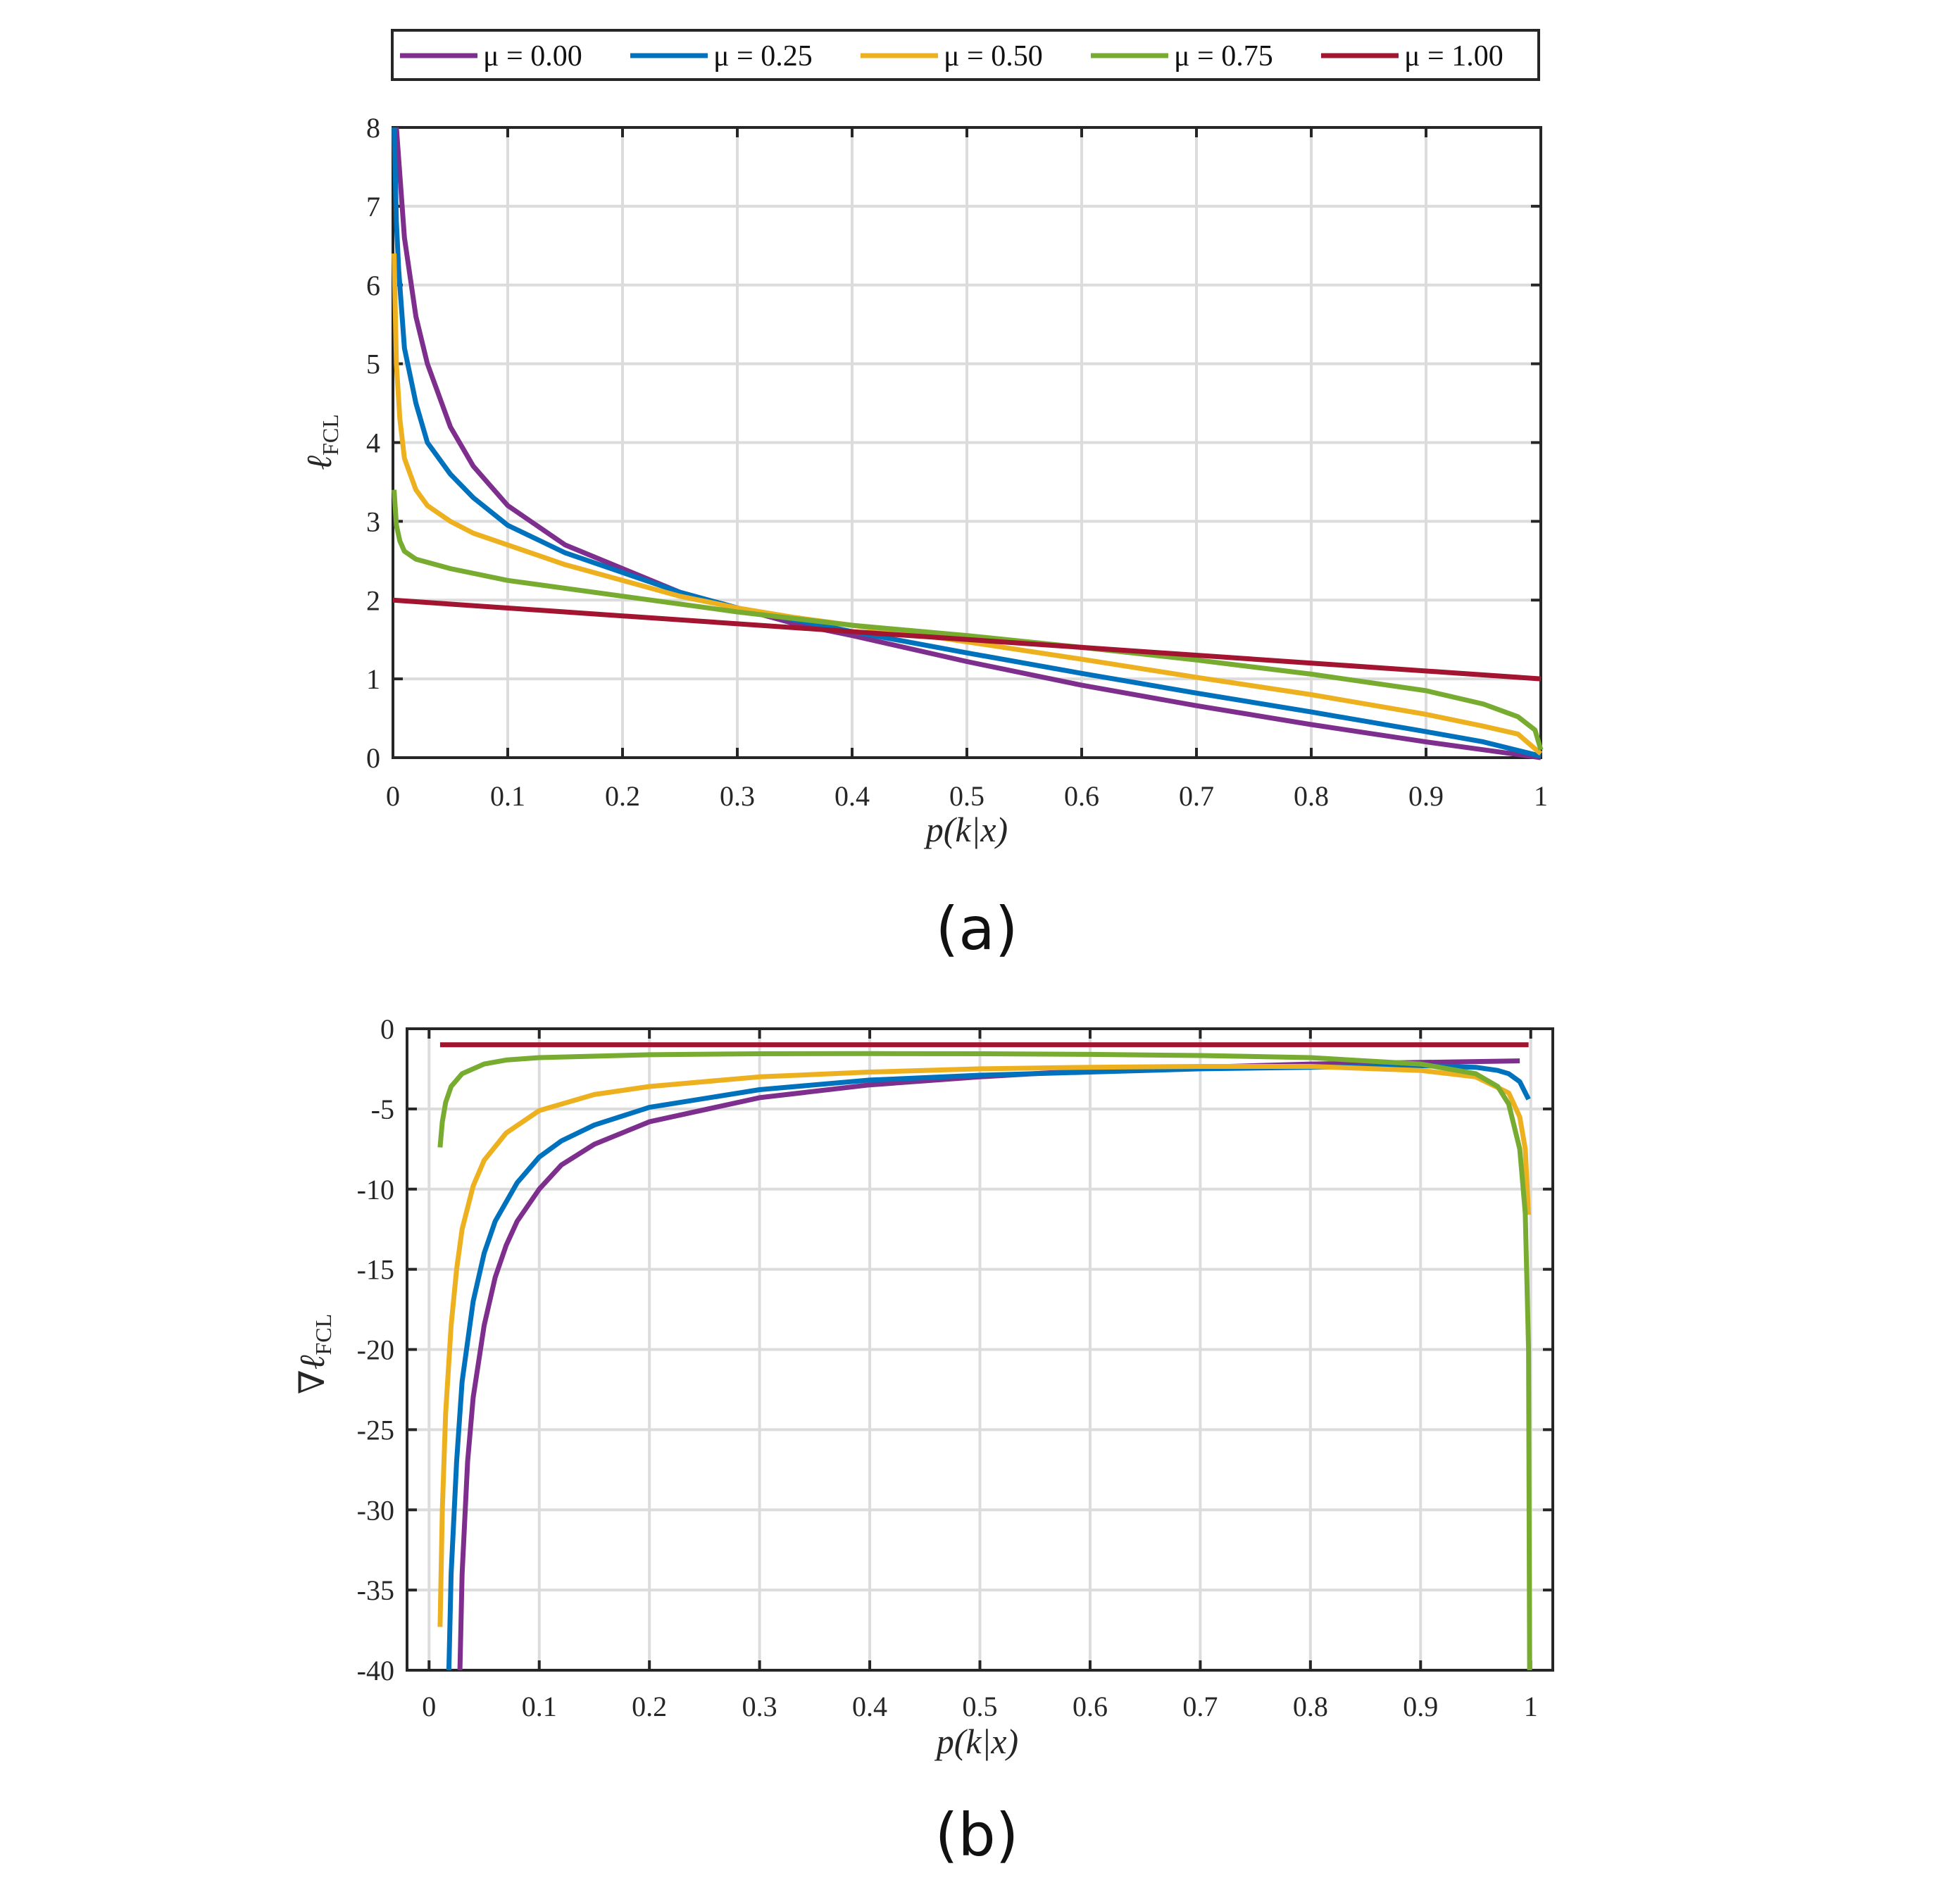  What do you see at coordinates (323, 1335) in the screenshot?
I see `y-axis-label-sub-b: FCL` at bounding box center [323, 1335].